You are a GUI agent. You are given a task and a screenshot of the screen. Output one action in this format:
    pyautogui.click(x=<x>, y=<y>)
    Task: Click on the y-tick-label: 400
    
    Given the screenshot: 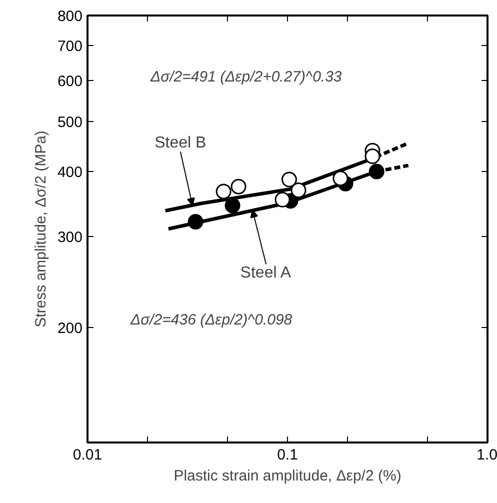 What is the action you would take?
    pyautogui.click(x=70, y=173)
    